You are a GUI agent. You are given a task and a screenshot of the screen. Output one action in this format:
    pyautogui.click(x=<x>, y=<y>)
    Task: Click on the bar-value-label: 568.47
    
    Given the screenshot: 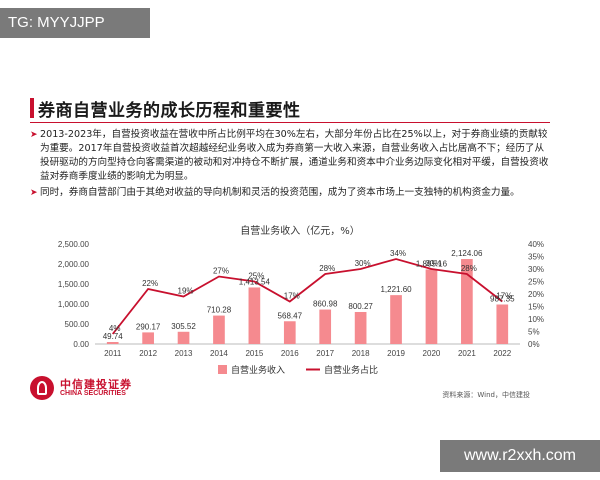 What is the action you would take?
    pyautogui.click(x=290, y=315)
    